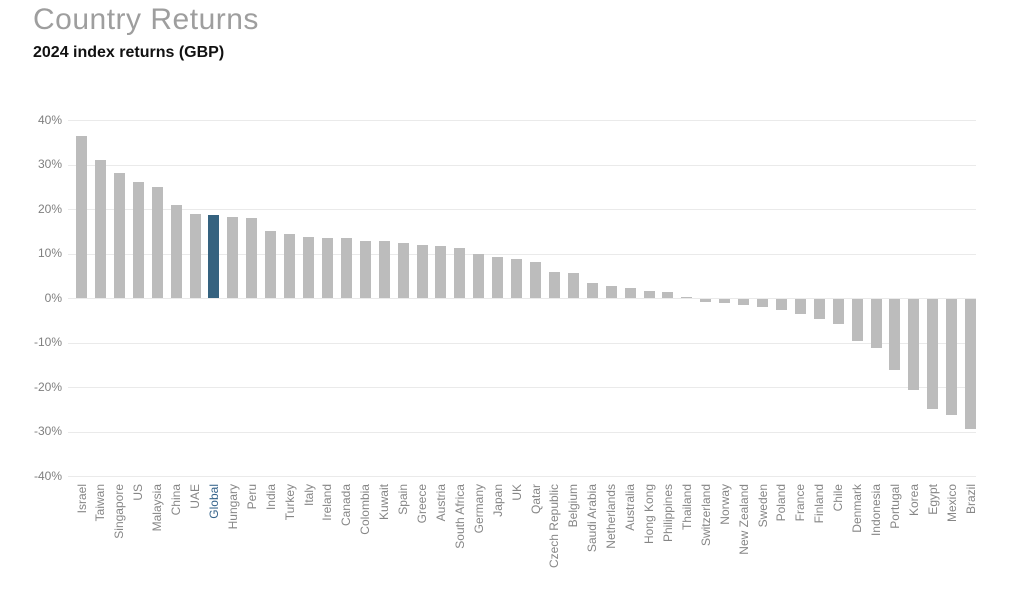 The width and height of the screenshot is (1024, 596). Describe the element at coordinates (289, 265) in the screenshot. I see `bar-turkey` at that location.